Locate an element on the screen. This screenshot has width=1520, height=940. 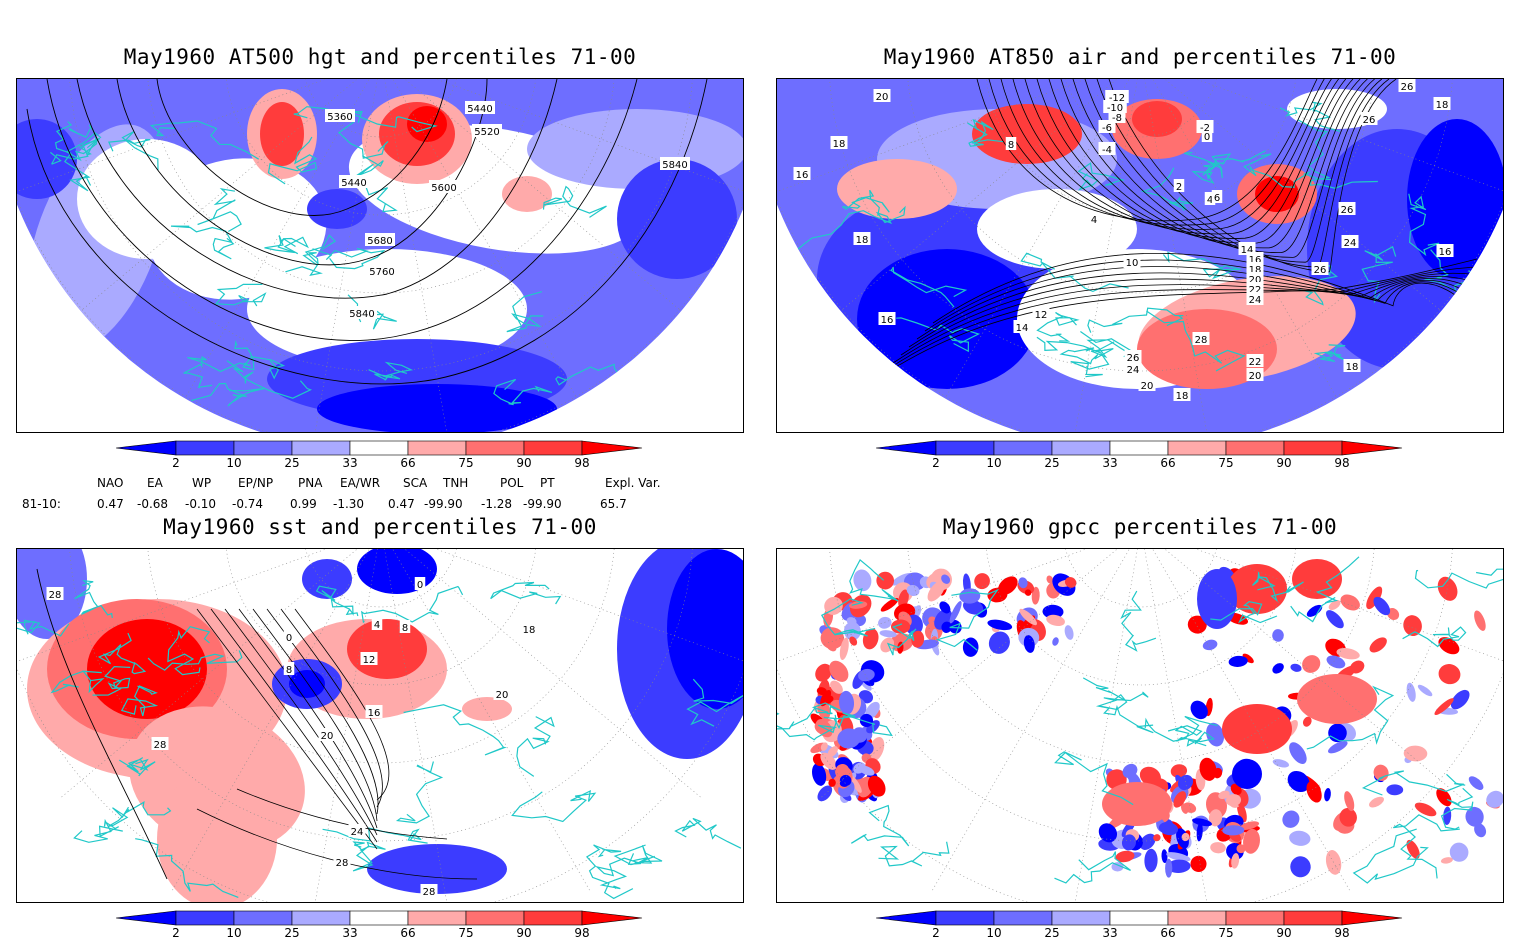
colorbar-tick-label: 66 is located at coordinates (1168, 463).